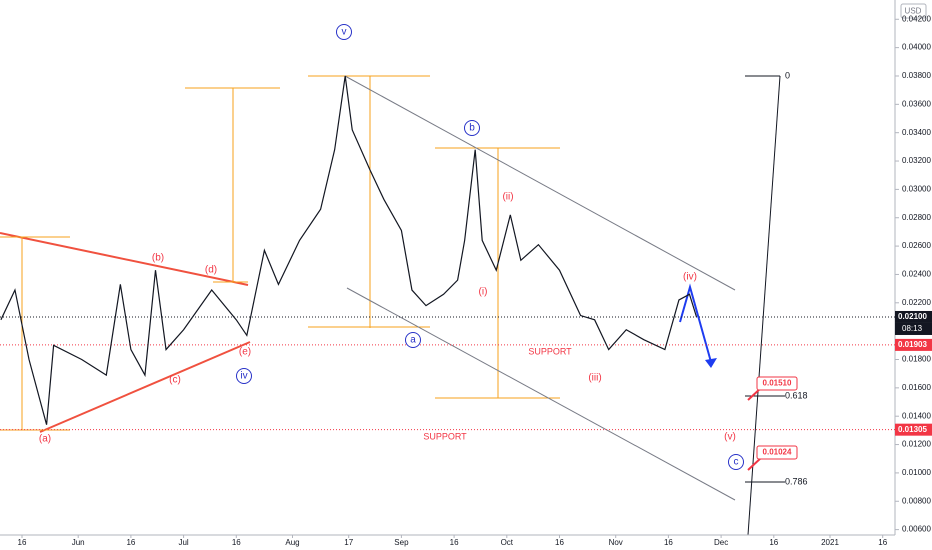 The image size is (932, 550). Describe the element at coordinates (507, 197) in the screenshot. I see `wave-label: (ii)` at that location.